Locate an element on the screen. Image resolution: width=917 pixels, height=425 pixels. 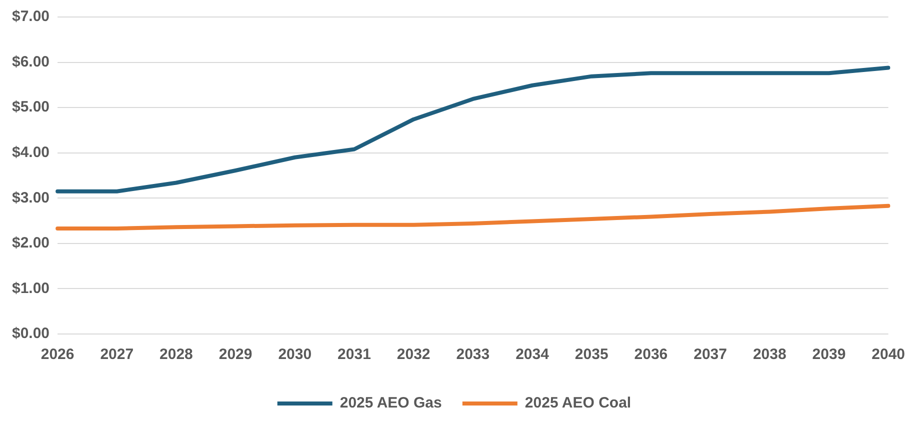
x-tick-label: 2027 is located at coordinates (117, 355).